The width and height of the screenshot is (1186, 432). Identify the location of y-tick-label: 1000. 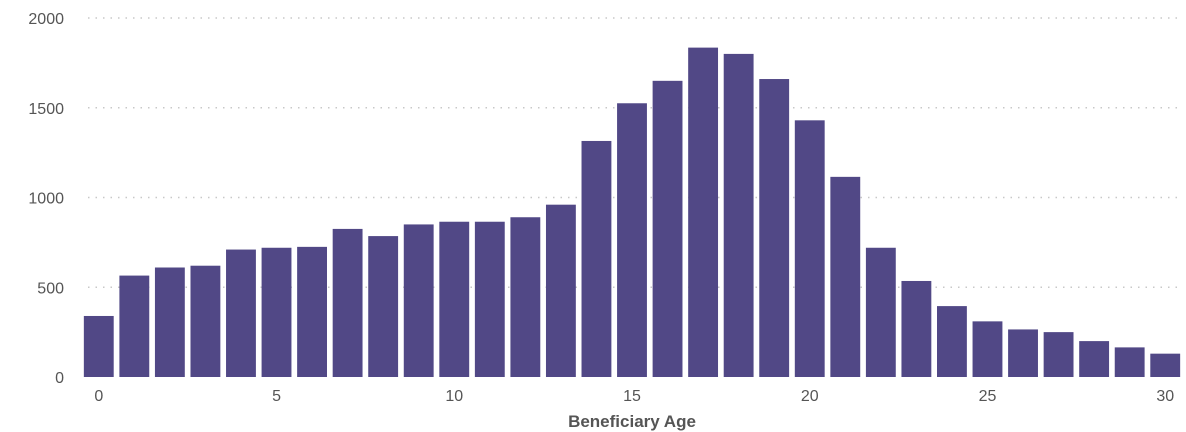
(46, 199).